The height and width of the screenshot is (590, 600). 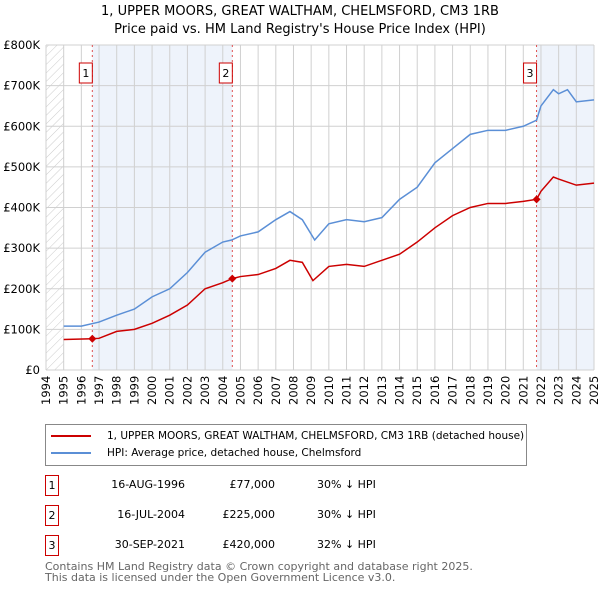 I want to click on x-tick-label: 2011, so click(x=347, y=390).